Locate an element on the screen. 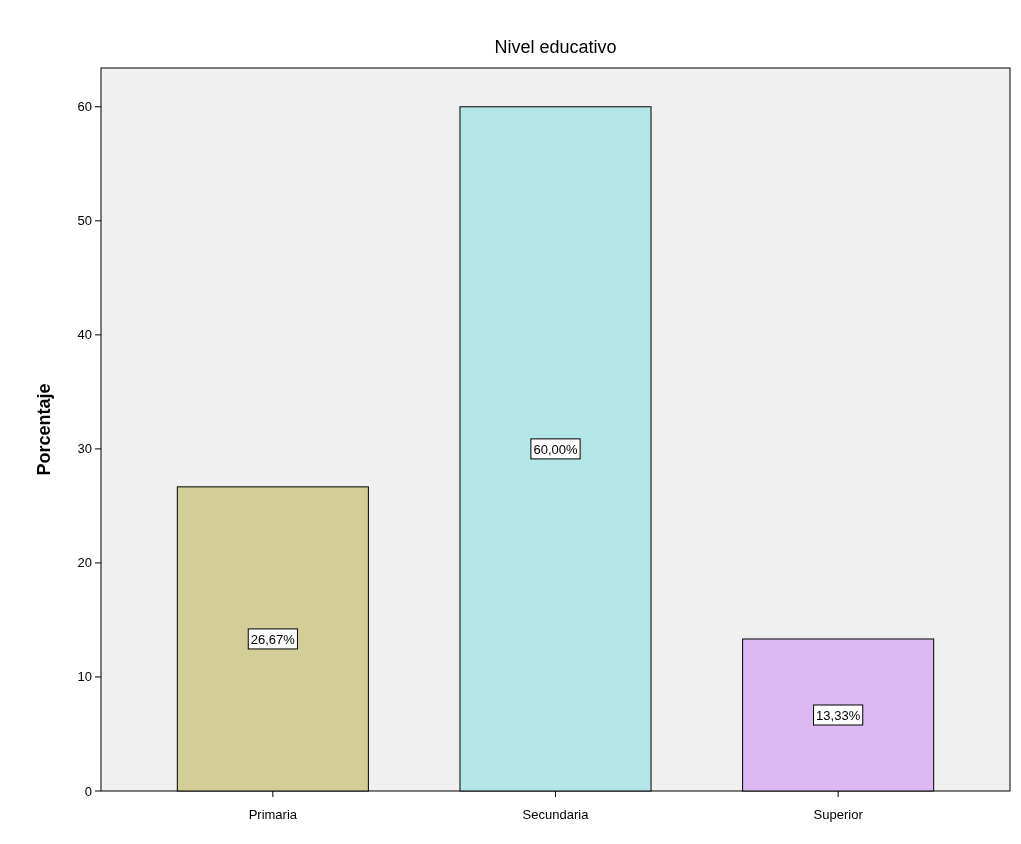  y-tick-label: 50 is located at coordinates (84, 221).